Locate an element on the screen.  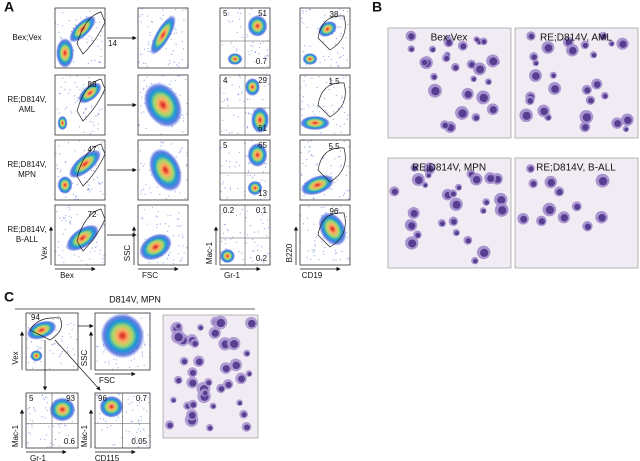
y-axis-label: SSC is located at coordinates (84, 358).